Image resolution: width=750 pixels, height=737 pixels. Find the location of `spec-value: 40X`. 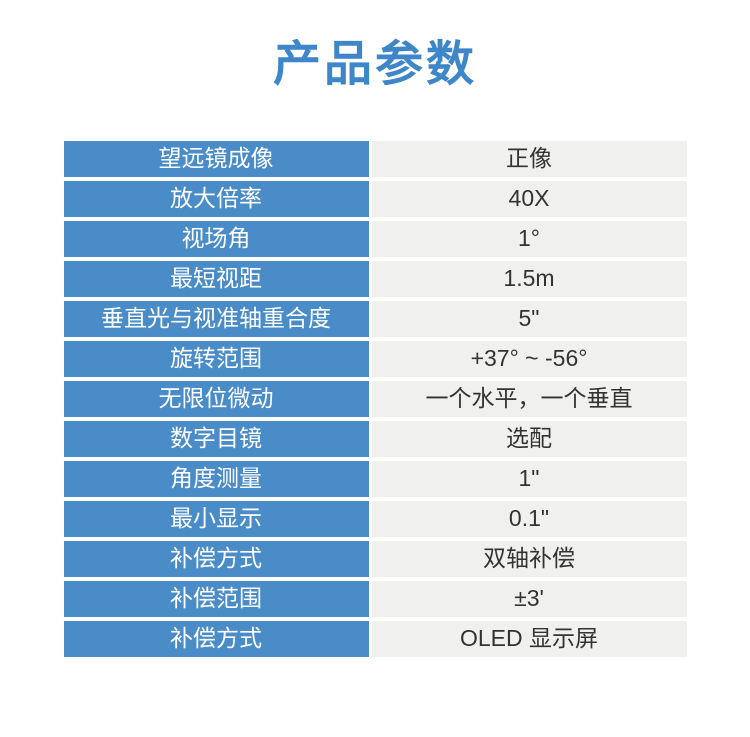

spec-value: 40X is located at coordinates (529, 198).